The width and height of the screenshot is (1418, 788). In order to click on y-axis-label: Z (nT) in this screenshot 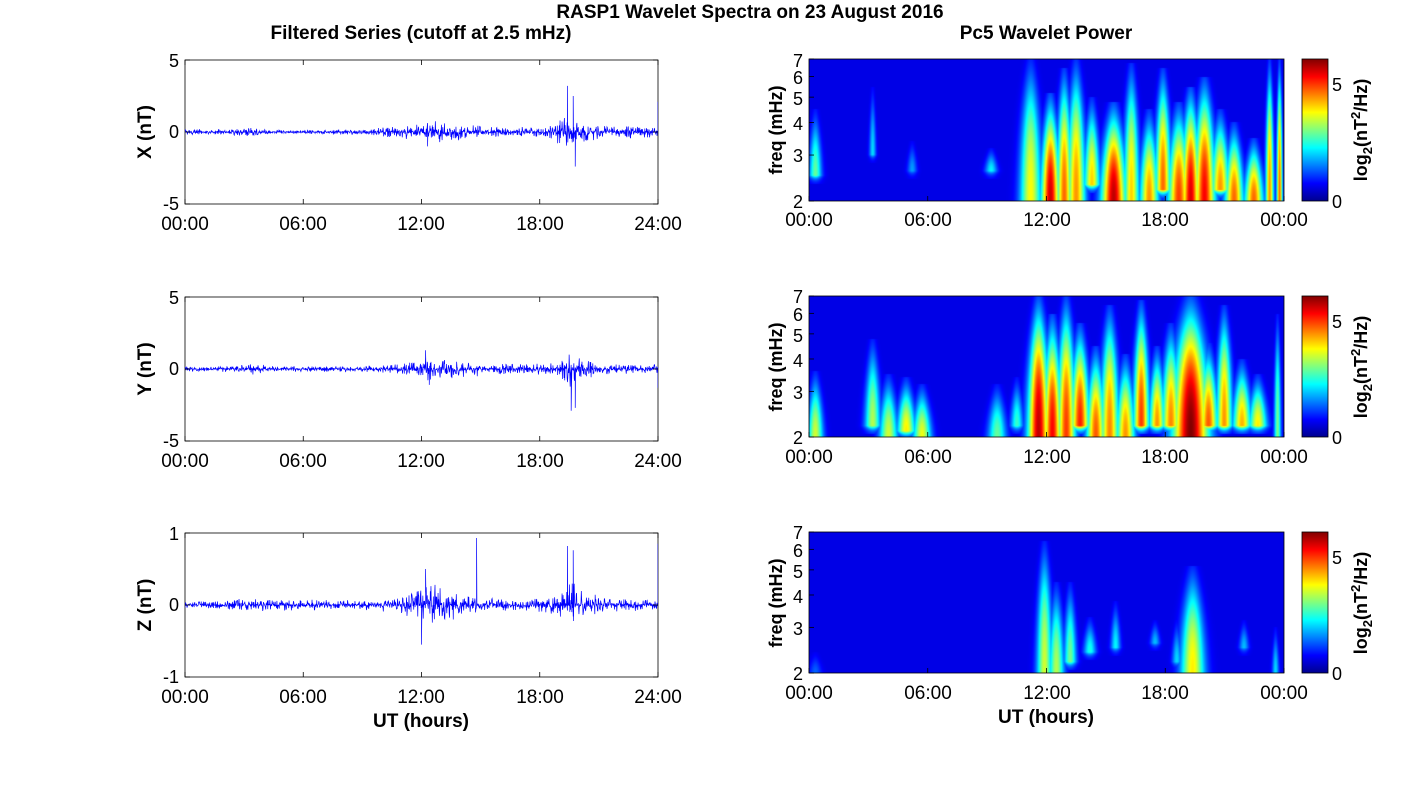, I will do `click(145, 605)`.